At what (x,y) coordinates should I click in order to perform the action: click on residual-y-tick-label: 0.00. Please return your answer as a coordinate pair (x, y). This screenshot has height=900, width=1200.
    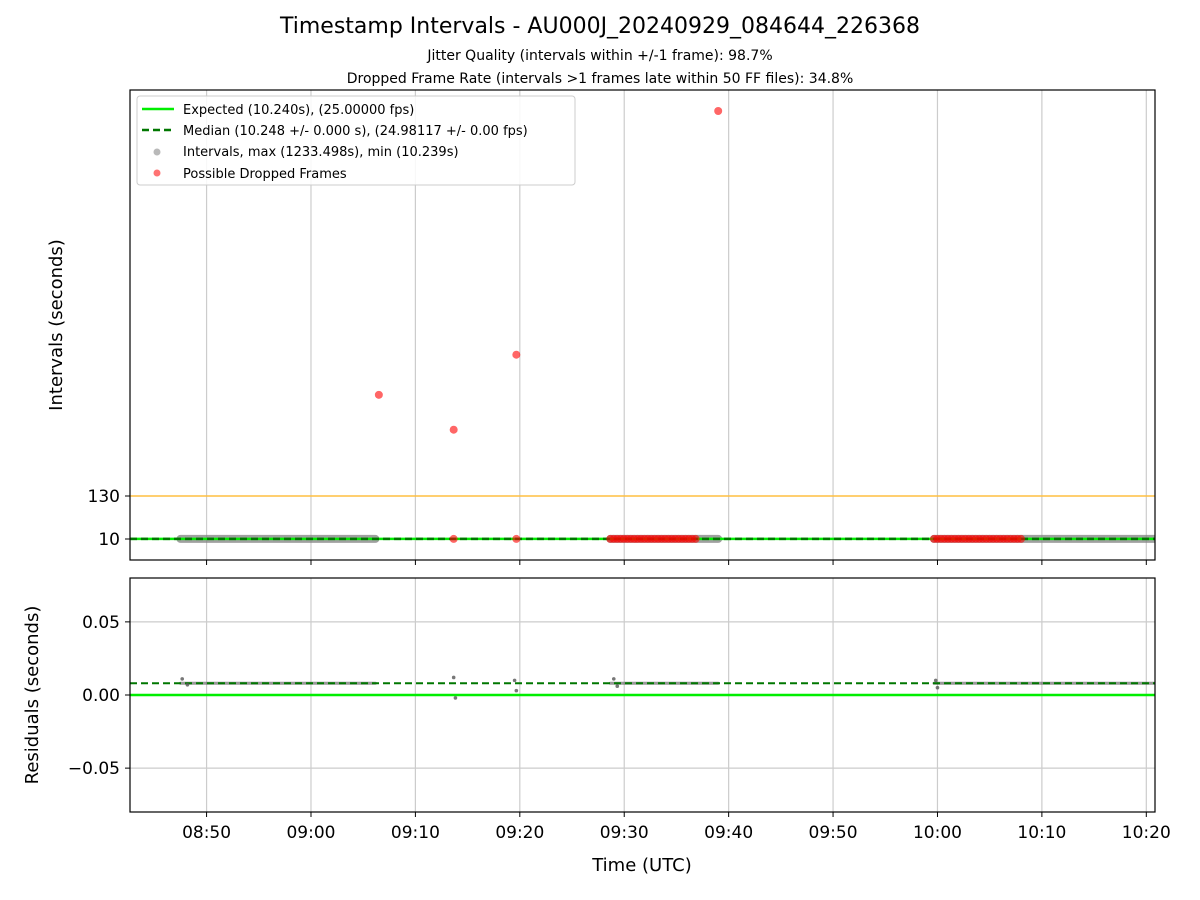
    Looking at the image, I should click on (101, 696).